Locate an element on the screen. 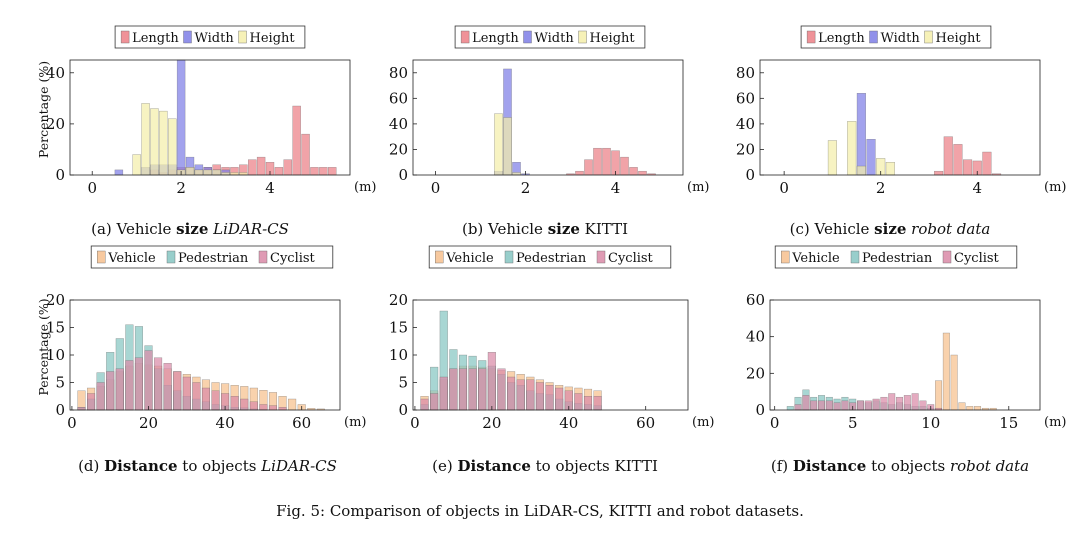  x-tick-label: 15 is located at coordinates (1008, 423).